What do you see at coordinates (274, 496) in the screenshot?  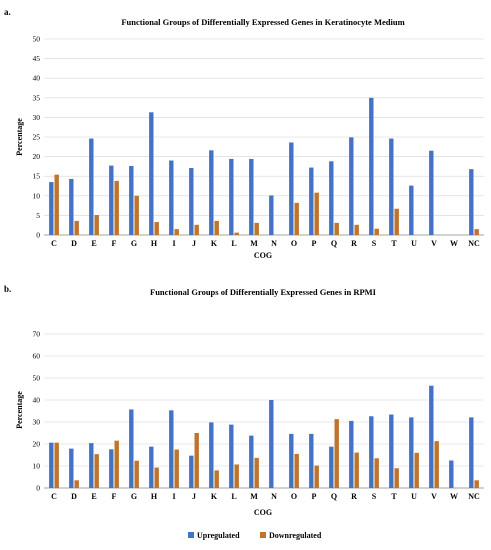 I see `x-tick-label-b: N` at bounding box center [274, 496].